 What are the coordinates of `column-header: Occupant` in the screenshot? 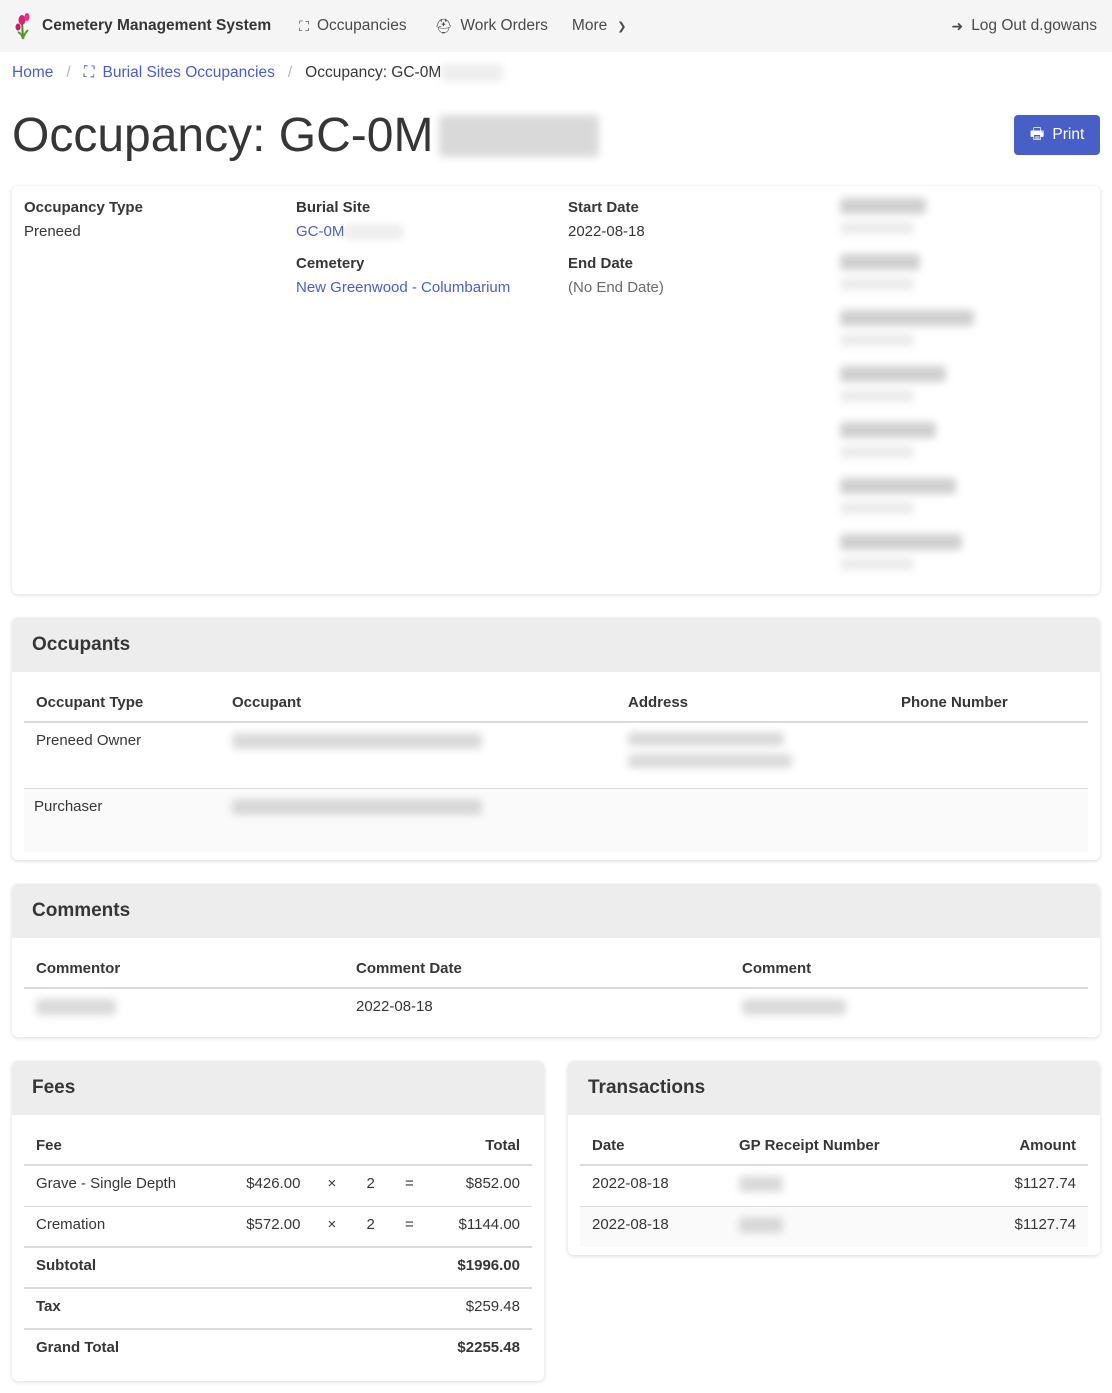 It's located at (418, 703).